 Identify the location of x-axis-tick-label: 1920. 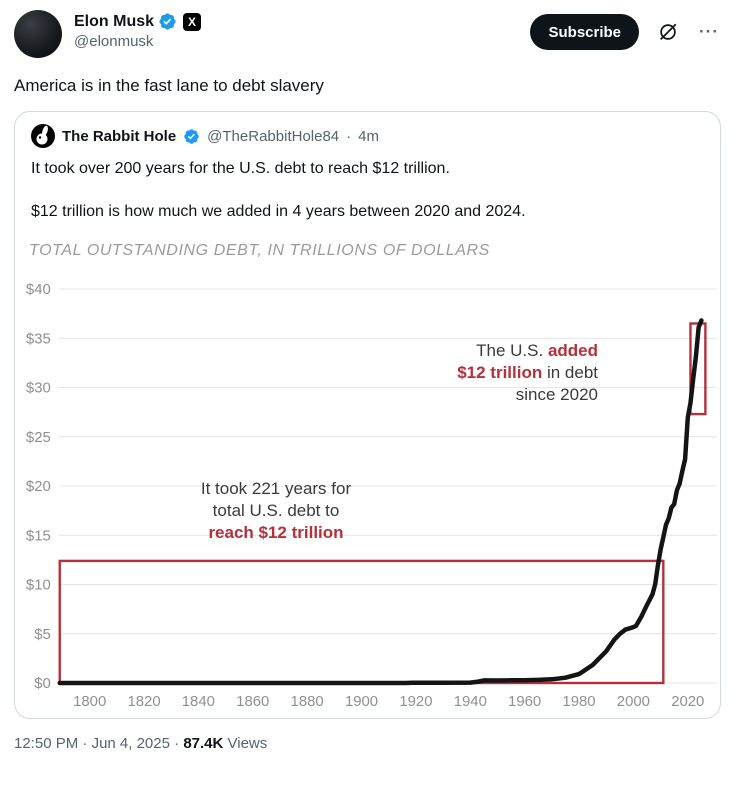
(415, 701).